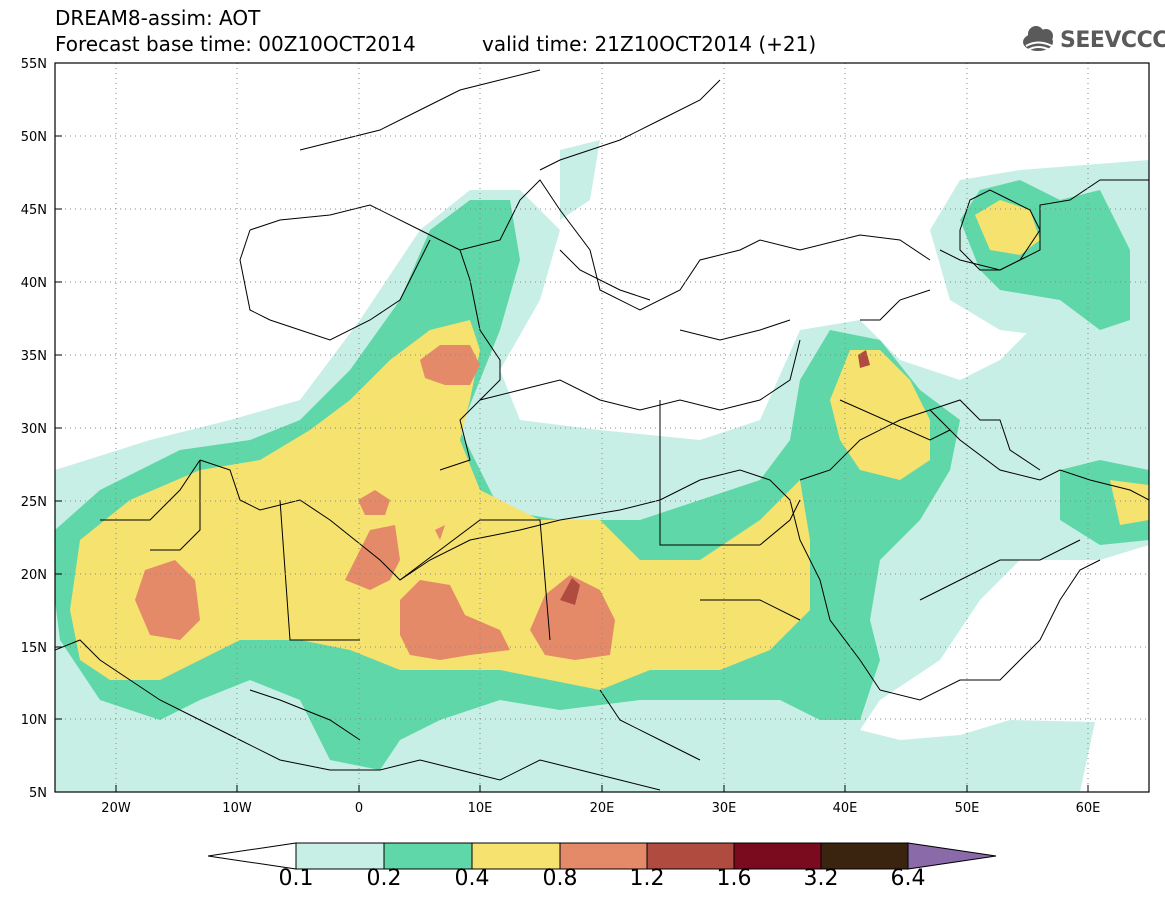 This screenshot has height=905, width=1165. What do you see at coordinates (34, 648) in the screenshot?
I see `lat-label: 15N` at bounding box center [34, 648].